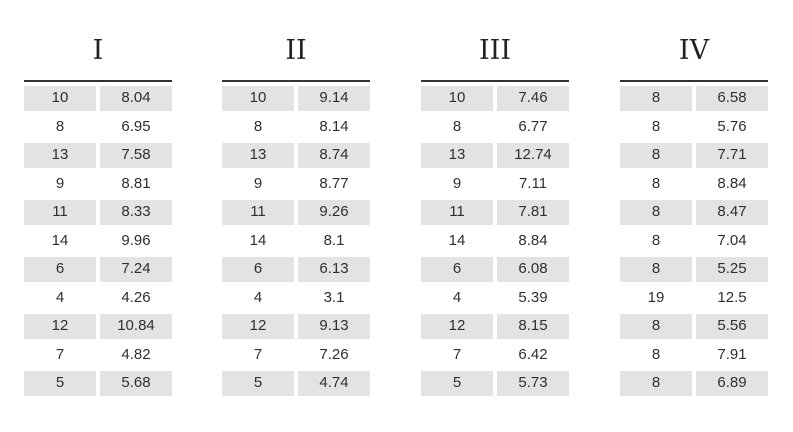  What do you see at coordinates (136, 297) in the screenshot?
I see `y-value-cell: 4.26` at bounding box center [136, 297].